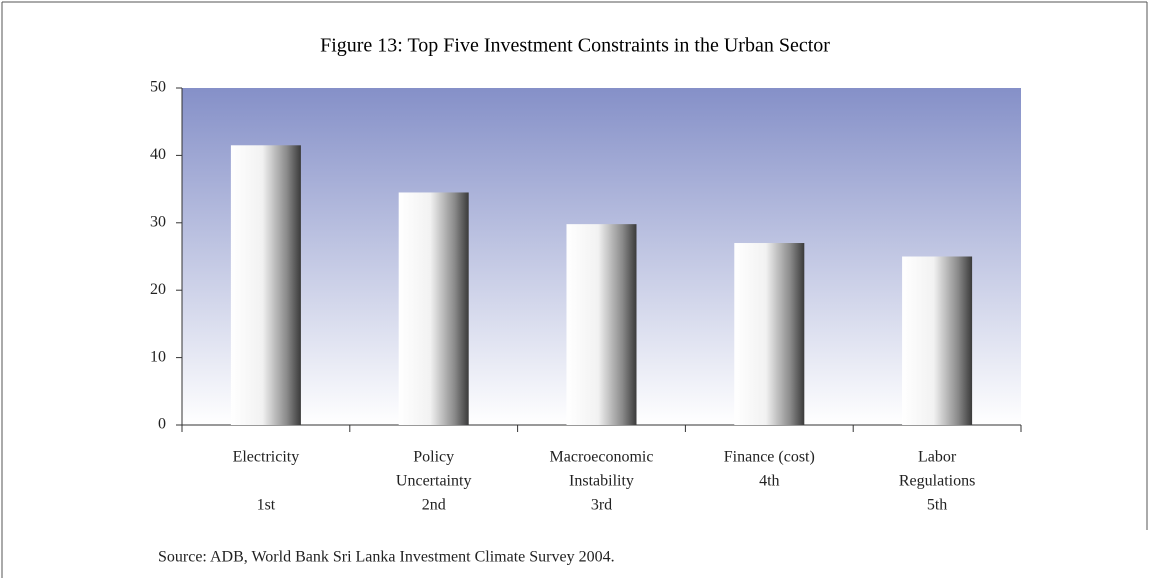  I want to click on x-tick-label: Policy, so click(433, 457).